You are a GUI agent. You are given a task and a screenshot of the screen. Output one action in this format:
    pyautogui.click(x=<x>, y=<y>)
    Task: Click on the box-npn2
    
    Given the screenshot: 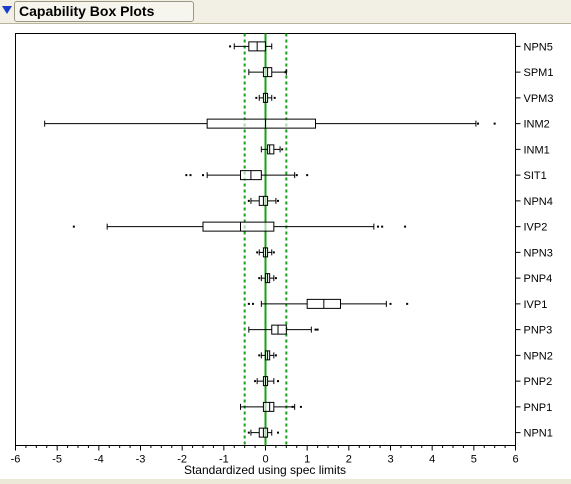 What is the action you would take?
    pyautogui.click(x=267, y=355)
    